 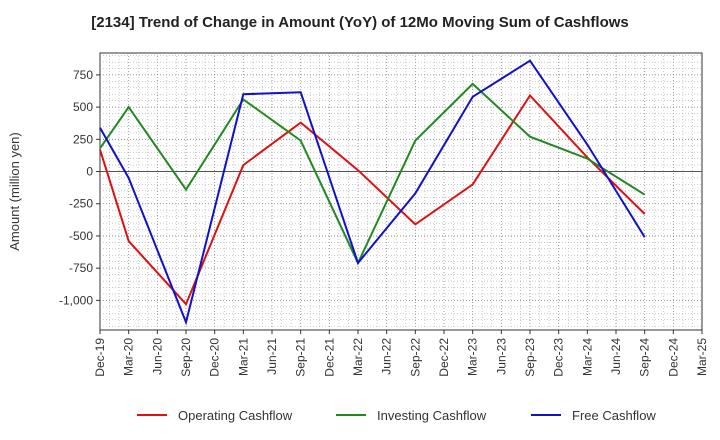 What do you see at coordinates (235, 415) in the screenshot?
I see `legend-label: Operating Cashflow` at bounding box center [235, 415].